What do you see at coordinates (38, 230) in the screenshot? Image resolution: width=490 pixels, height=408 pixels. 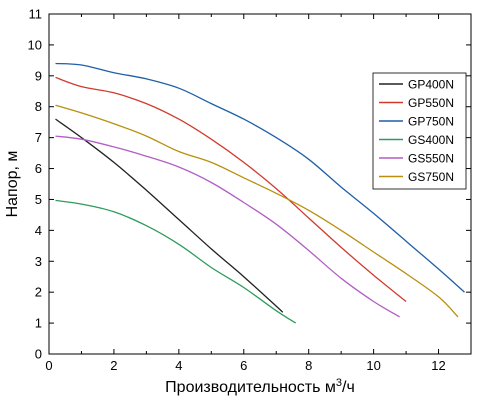 I see `y-tick-label: 4` at bounding box center [38, 230].